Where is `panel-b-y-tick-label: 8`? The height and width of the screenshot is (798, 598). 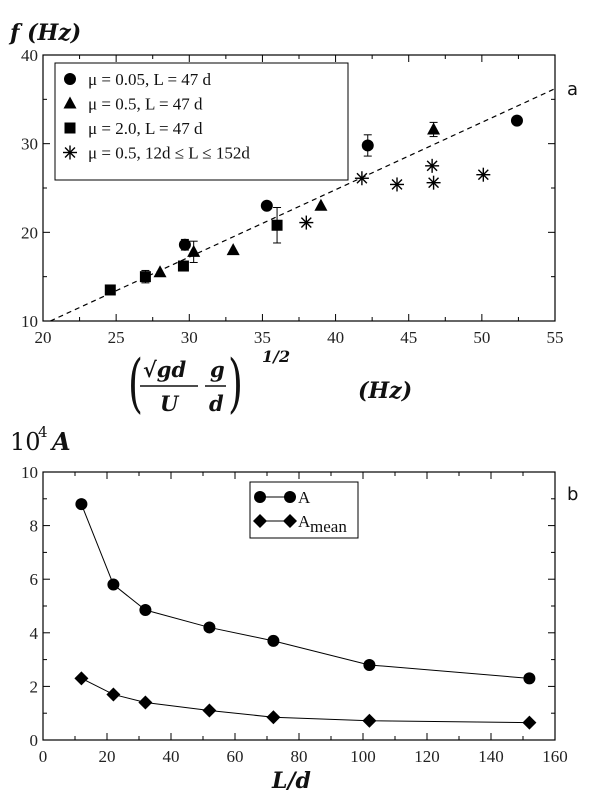 panel-b-y-tick-label: 8 is located at coordinates (34, 526).